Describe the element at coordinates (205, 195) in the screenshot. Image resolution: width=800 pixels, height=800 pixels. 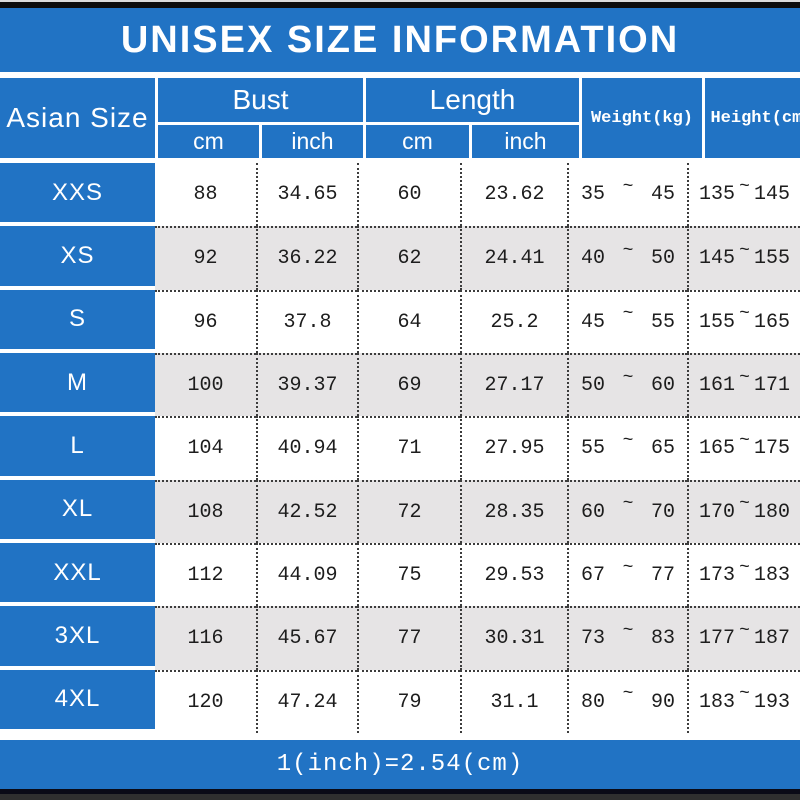
I see `bust-cm-cell: 88` at that location.